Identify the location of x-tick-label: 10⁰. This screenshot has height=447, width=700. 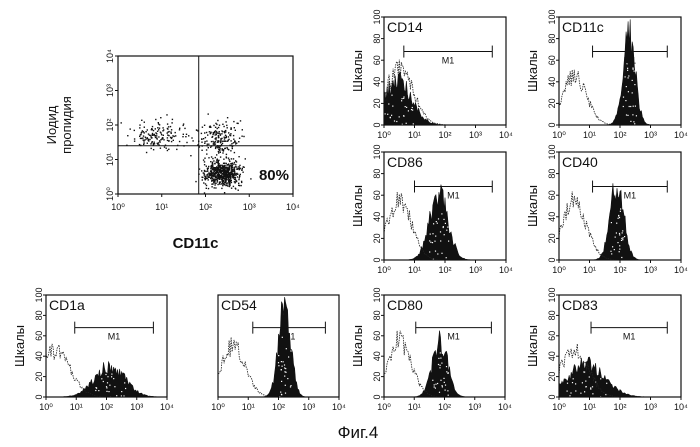
(46, 407).